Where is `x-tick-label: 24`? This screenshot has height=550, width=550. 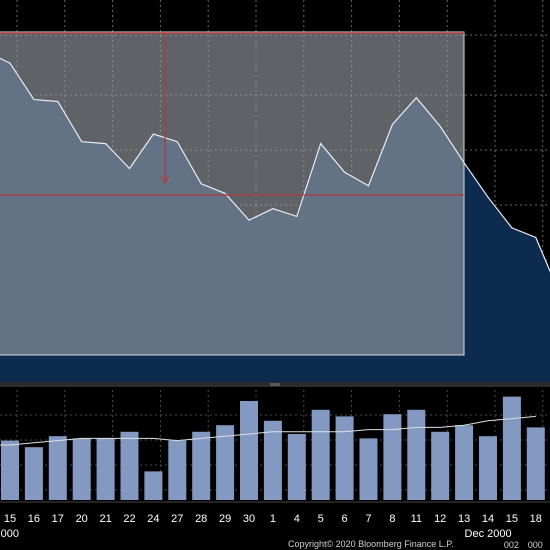
x-tick-label: 24 is located at coordinates (153, 519).